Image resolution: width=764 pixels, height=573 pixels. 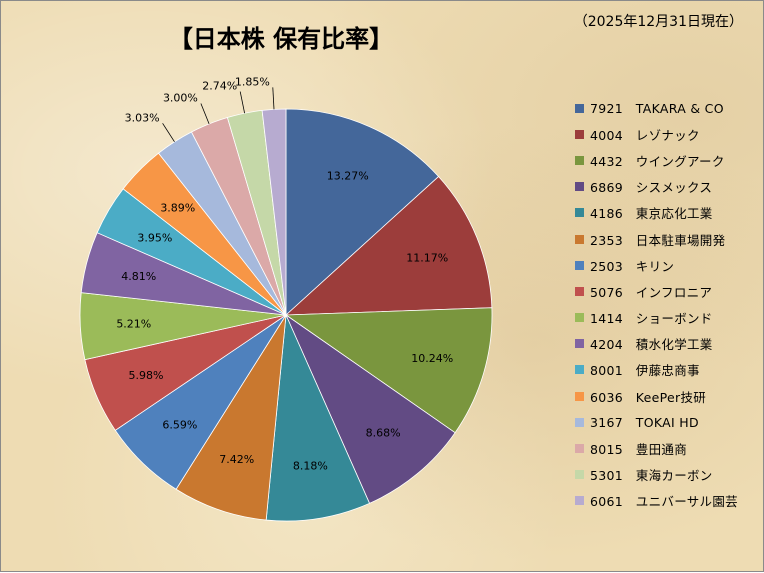 What do you see at coordinates (632, 266) in the screenshot?
I see `legend-label: 2503 キリン` at bounding box center [632, 266].